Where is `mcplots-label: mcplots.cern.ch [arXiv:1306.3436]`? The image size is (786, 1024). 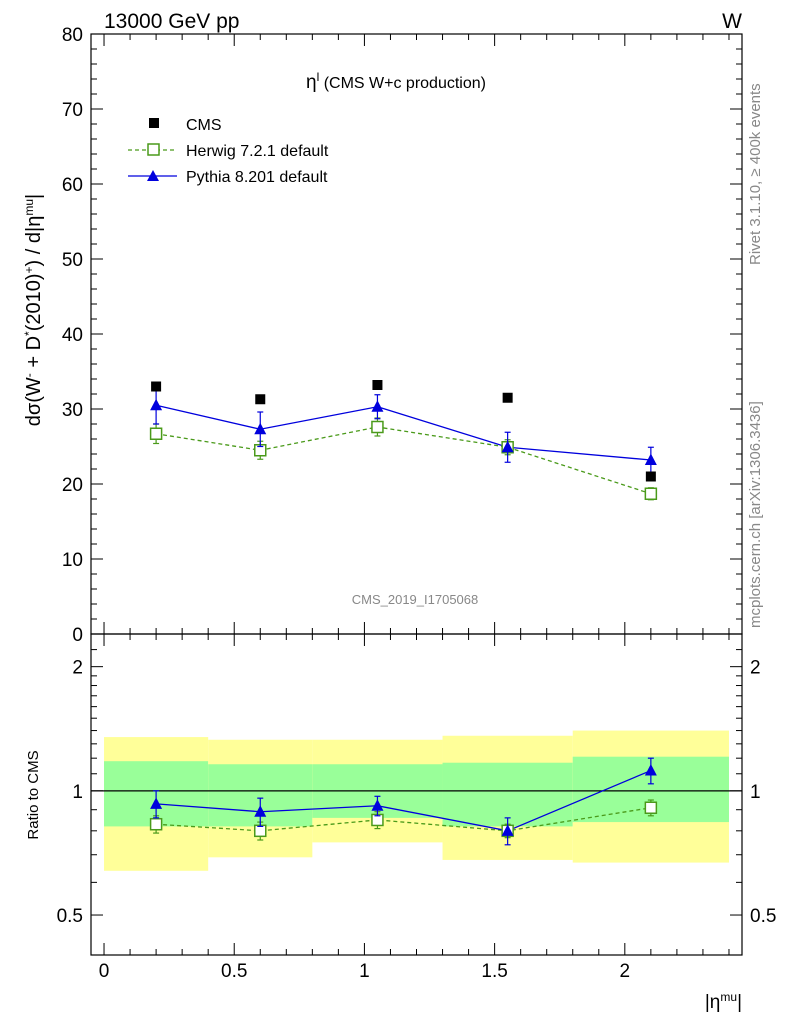
mcplots-label: mcplots.cern.ch [arXiv:1306.3436] is located at coordinates (755, 514).